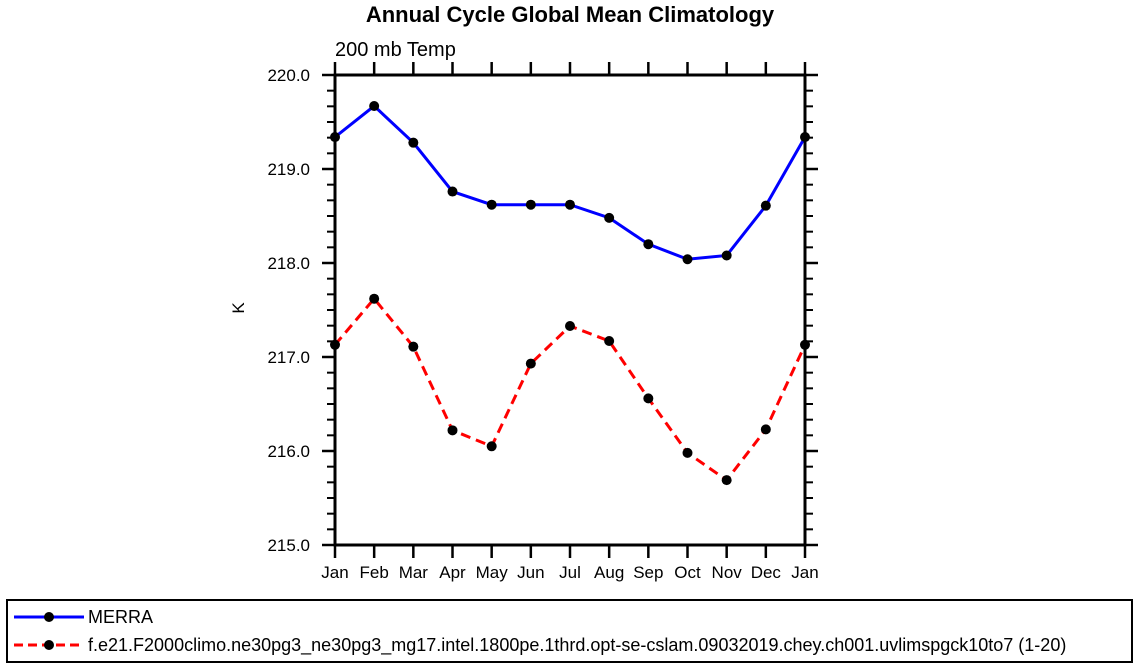 The height and width of the screenshot is (670, 1138). What do you see at coordinates (571, 617) in the screenshot?
I see `legend-item-merra: MERRA` at bounding box center [571, 617].